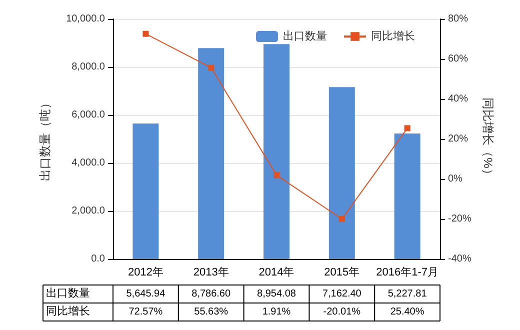 The height and width of the screenshot is (330, 520). What do you see at coordinates (458, 139) in the screenshot?
I see `y2-tick-label: 20%` at bounding box center [458, 139].